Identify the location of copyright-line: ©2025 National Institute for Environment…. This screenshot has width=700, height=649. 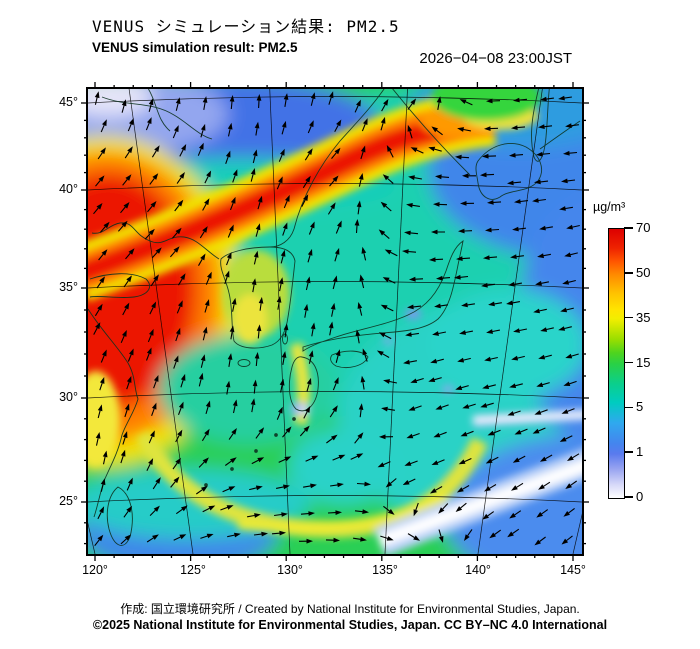
(350, 625).